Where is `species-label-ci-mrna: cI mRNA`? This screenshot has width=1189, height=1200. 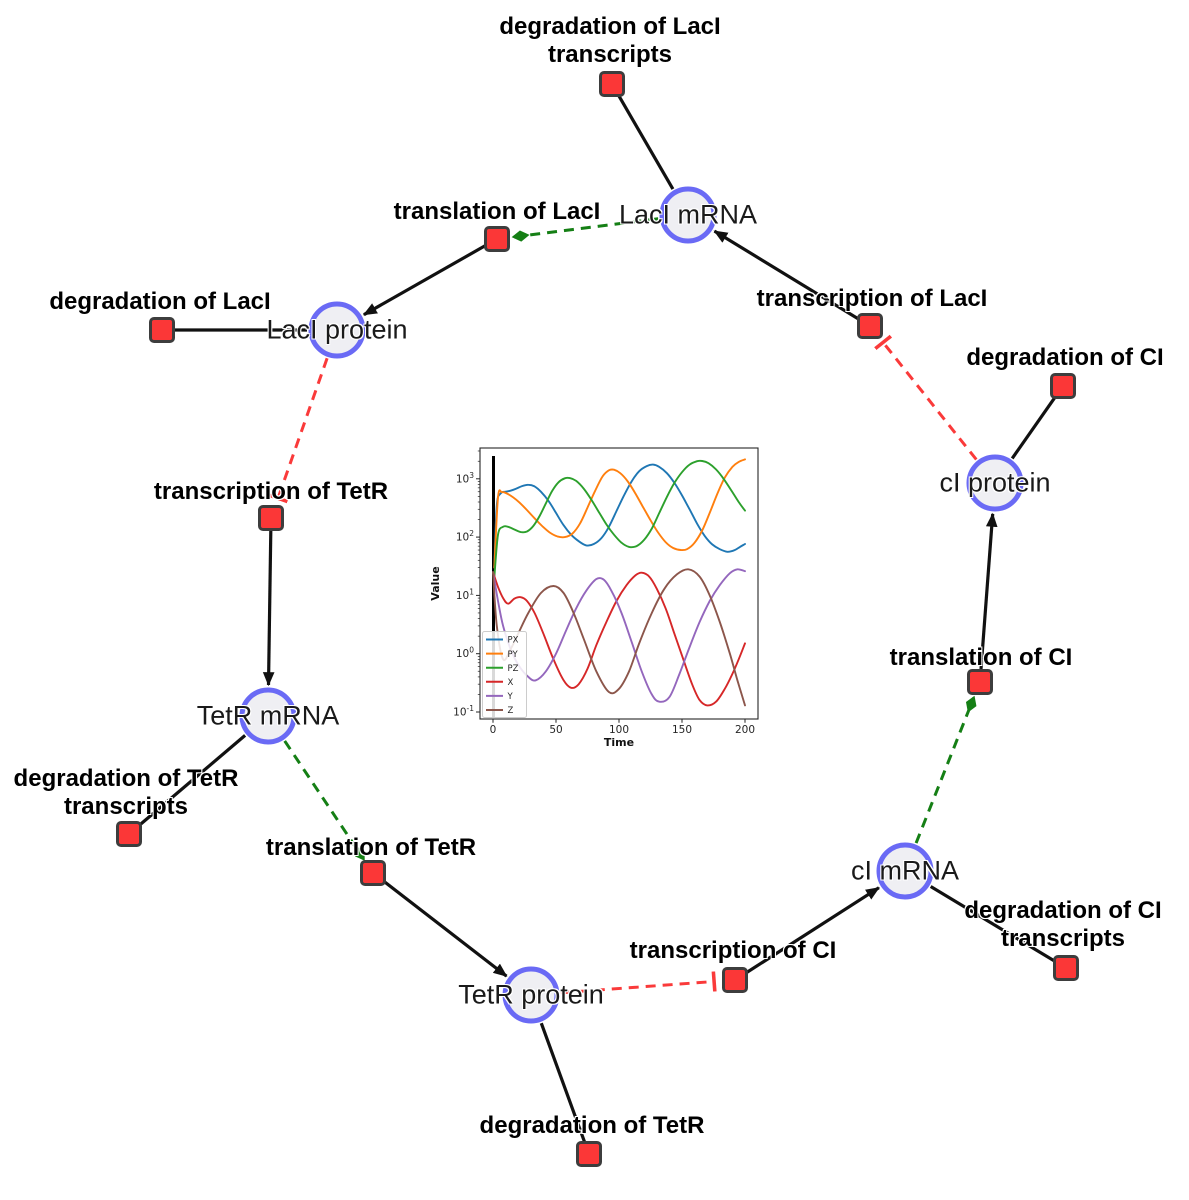 species-label-ci-mrna: cI mRNA is located at coordinates (905, 870).